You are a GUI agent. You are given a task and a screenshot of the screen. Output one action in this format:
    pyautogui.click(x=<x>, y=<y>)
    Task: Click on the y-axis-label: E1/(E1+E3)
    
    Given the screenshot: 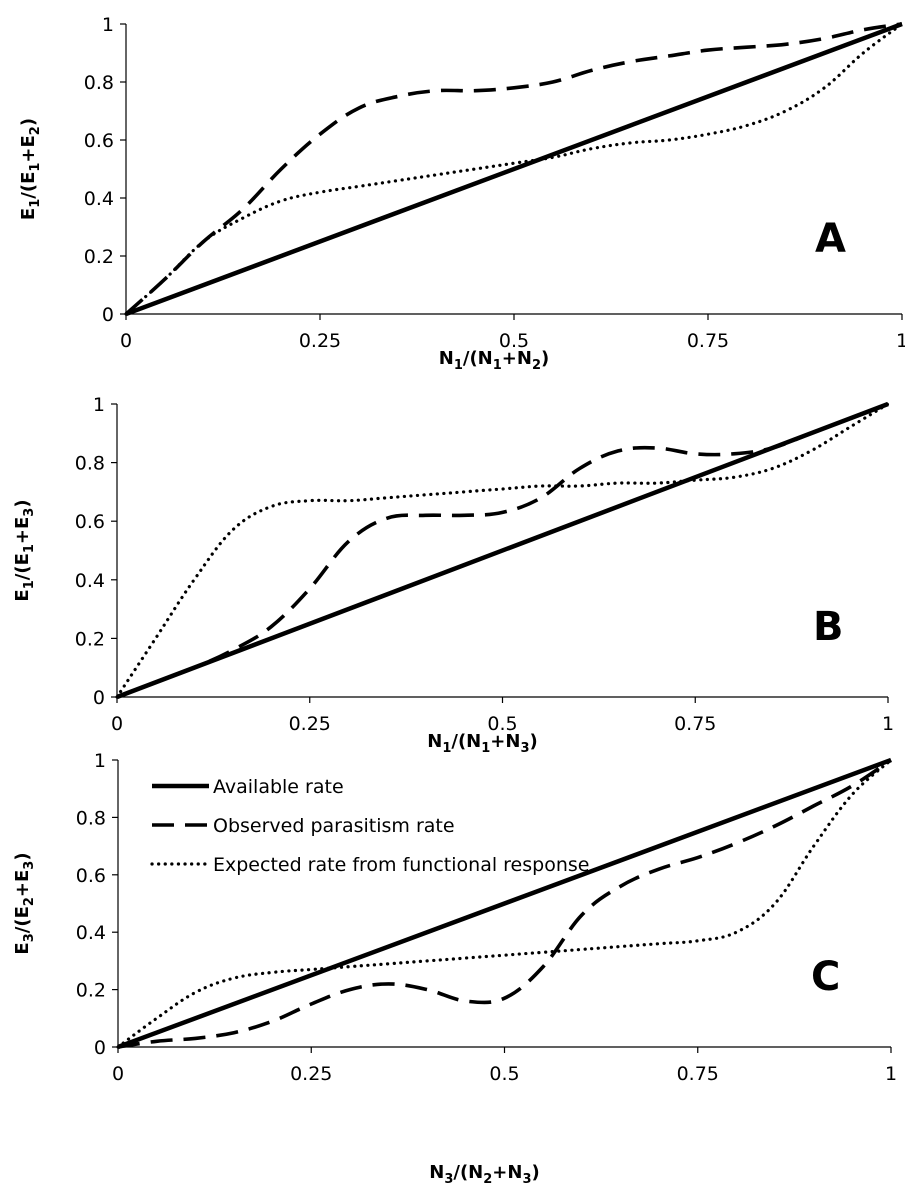 What is the action you would take?
    pyautogui.click(x=24, y=550)
    